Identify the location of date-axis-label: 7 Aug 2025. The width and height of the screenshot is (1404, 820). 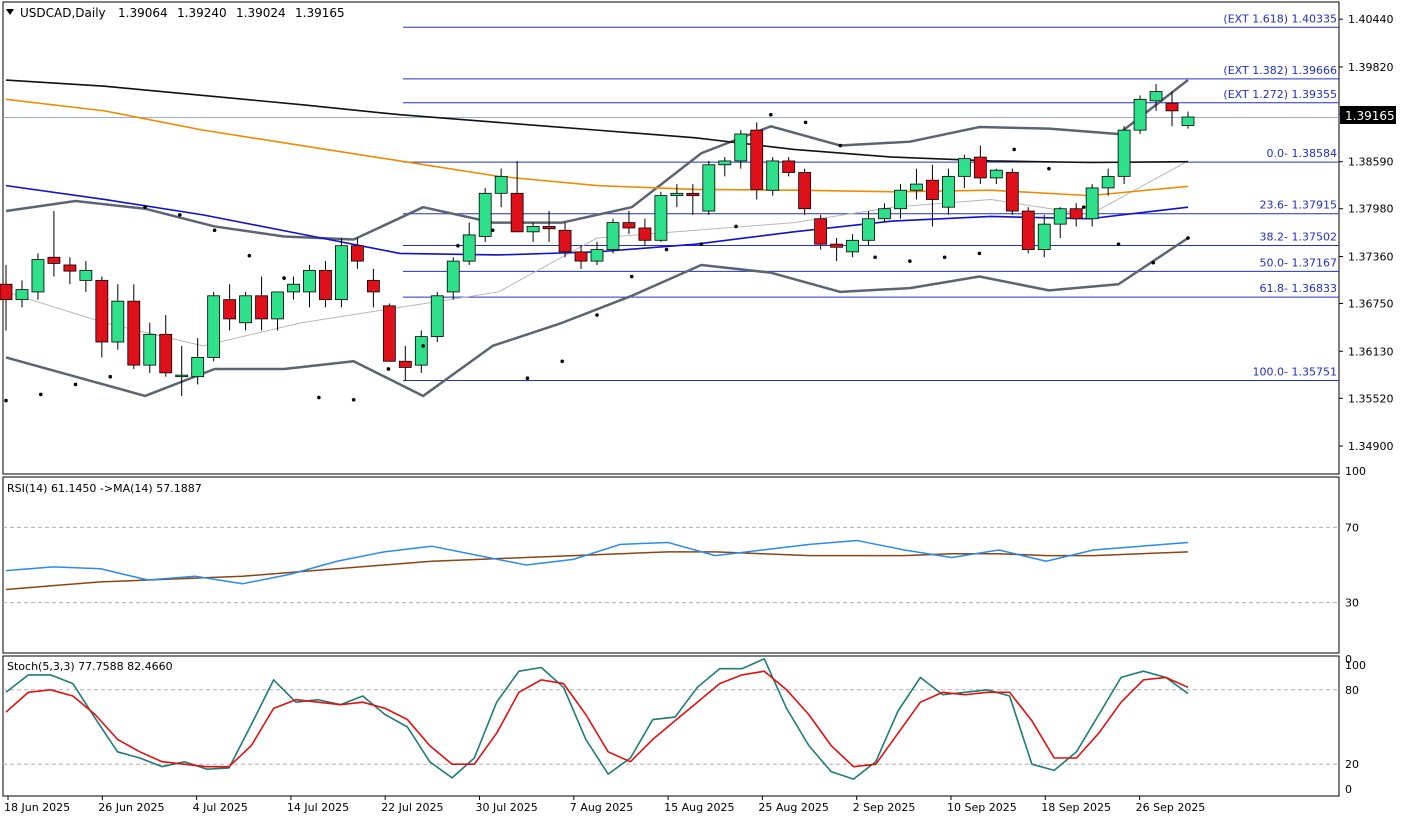
(601, 807).